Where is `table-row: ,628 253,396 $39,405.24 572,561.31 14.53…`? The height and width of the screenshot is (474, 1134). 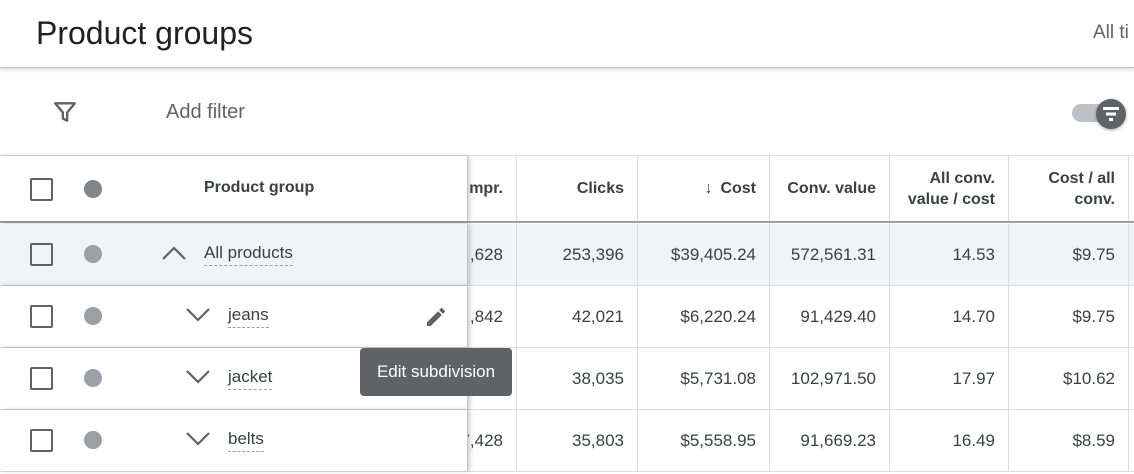 table-row: ,628 253,396 $39,405.24 572,561.31 14.53… is located at coordinates (567, 255).